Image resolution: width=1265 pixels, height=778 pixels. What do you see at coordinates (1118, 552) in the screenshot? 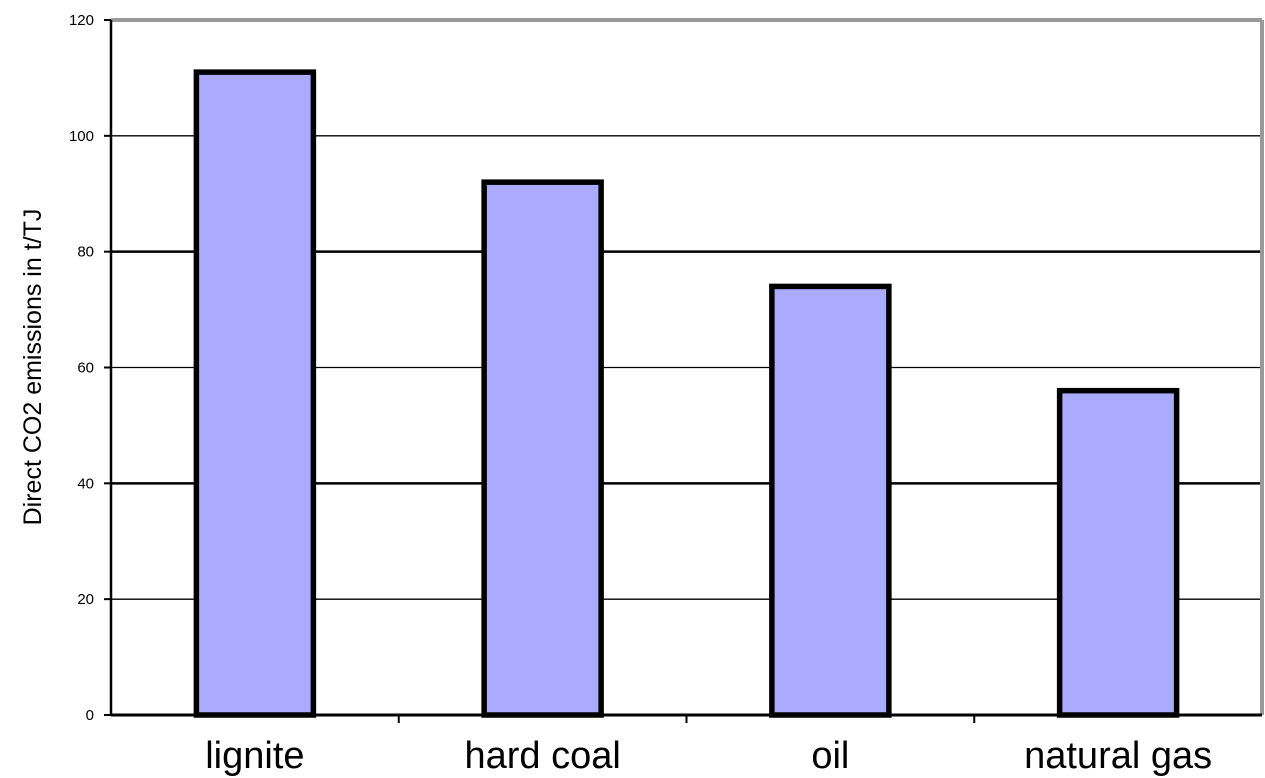
I see `bar-natural-gas` at bounding box center [1118, 552].